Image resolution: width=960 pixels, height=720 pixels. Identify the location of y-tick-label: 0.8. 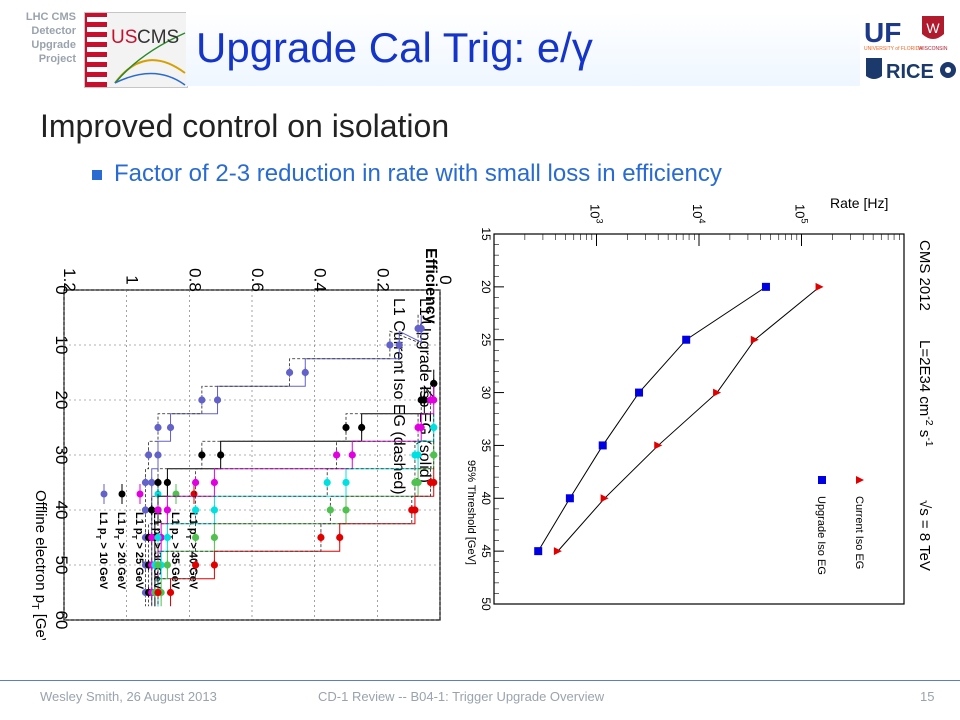
(194, 280).